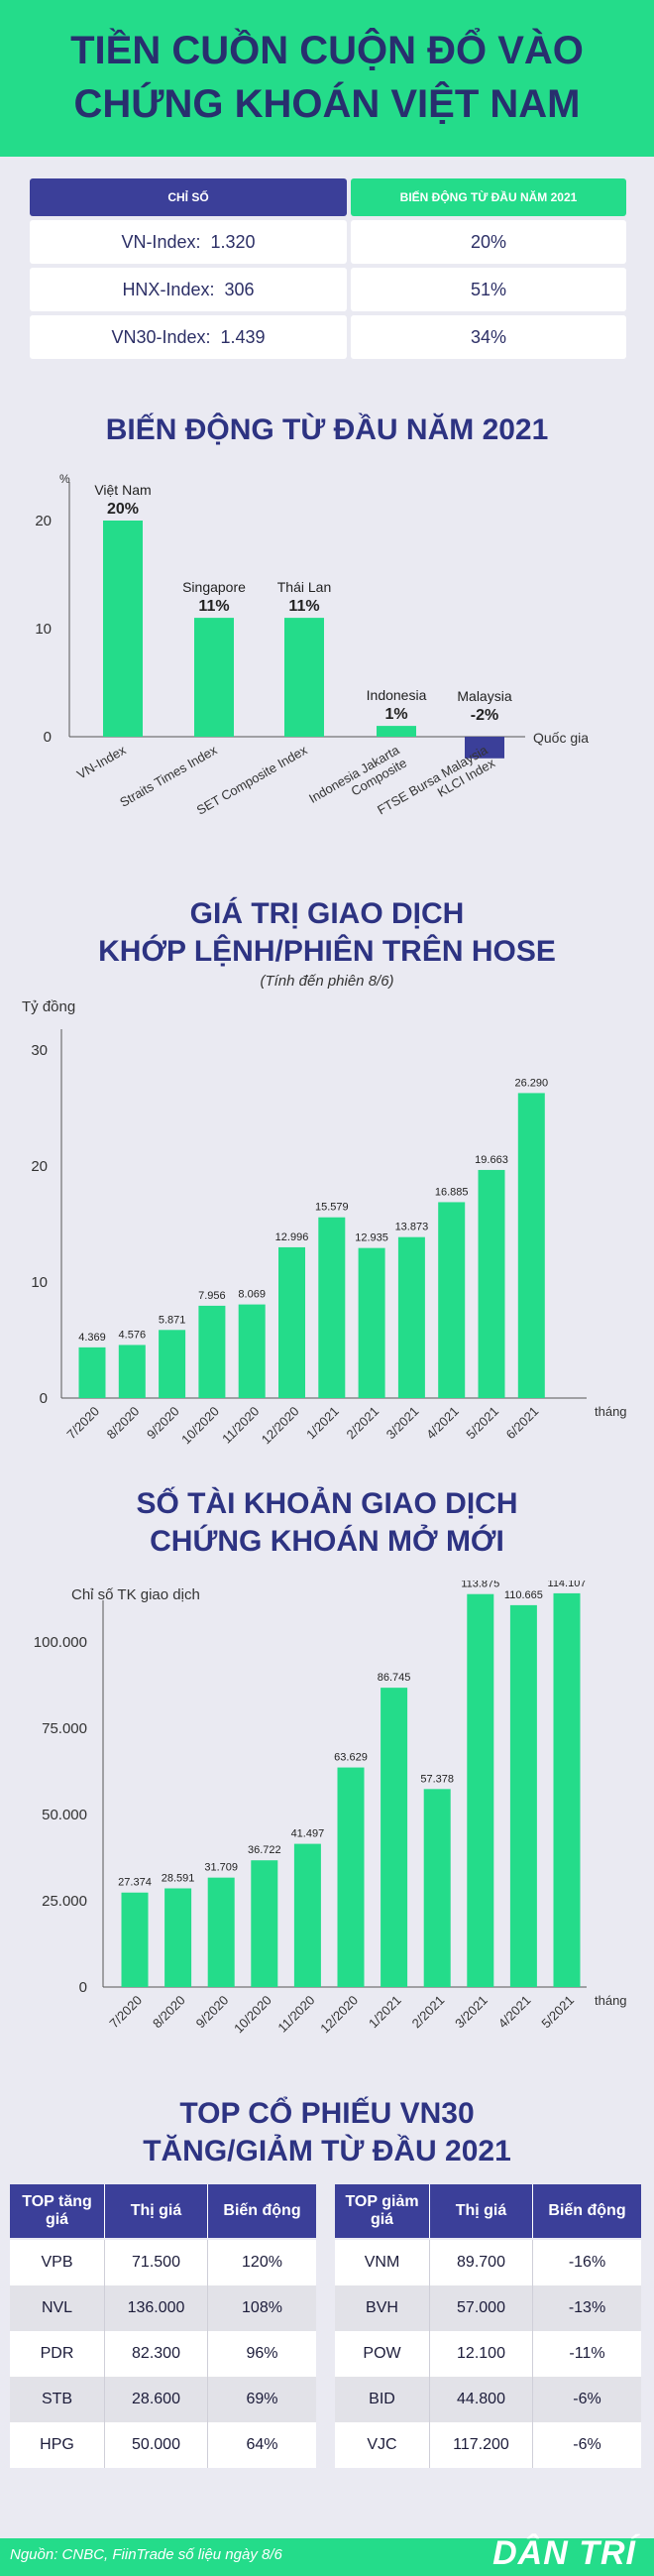 This screenshot has width=654, height=2576. What do you see at coordinates (327, 952) in the screenshot?
I see `section-title-gia-tri-2: KHỚP LỆNH/PHIÊN TRÊN HOSE` at bounding box center [327, 952].